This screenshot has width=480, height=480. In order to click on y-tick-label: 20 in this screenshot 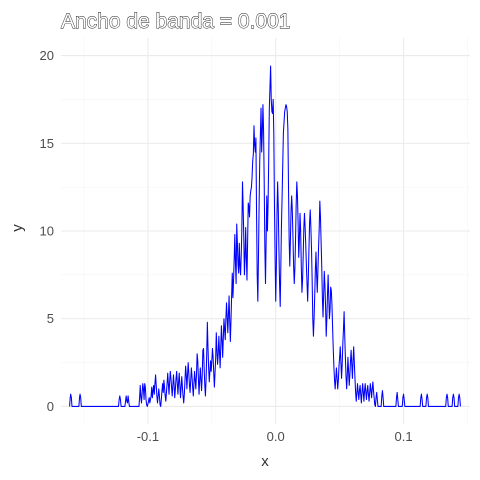, I will do `click(47, 55)`.